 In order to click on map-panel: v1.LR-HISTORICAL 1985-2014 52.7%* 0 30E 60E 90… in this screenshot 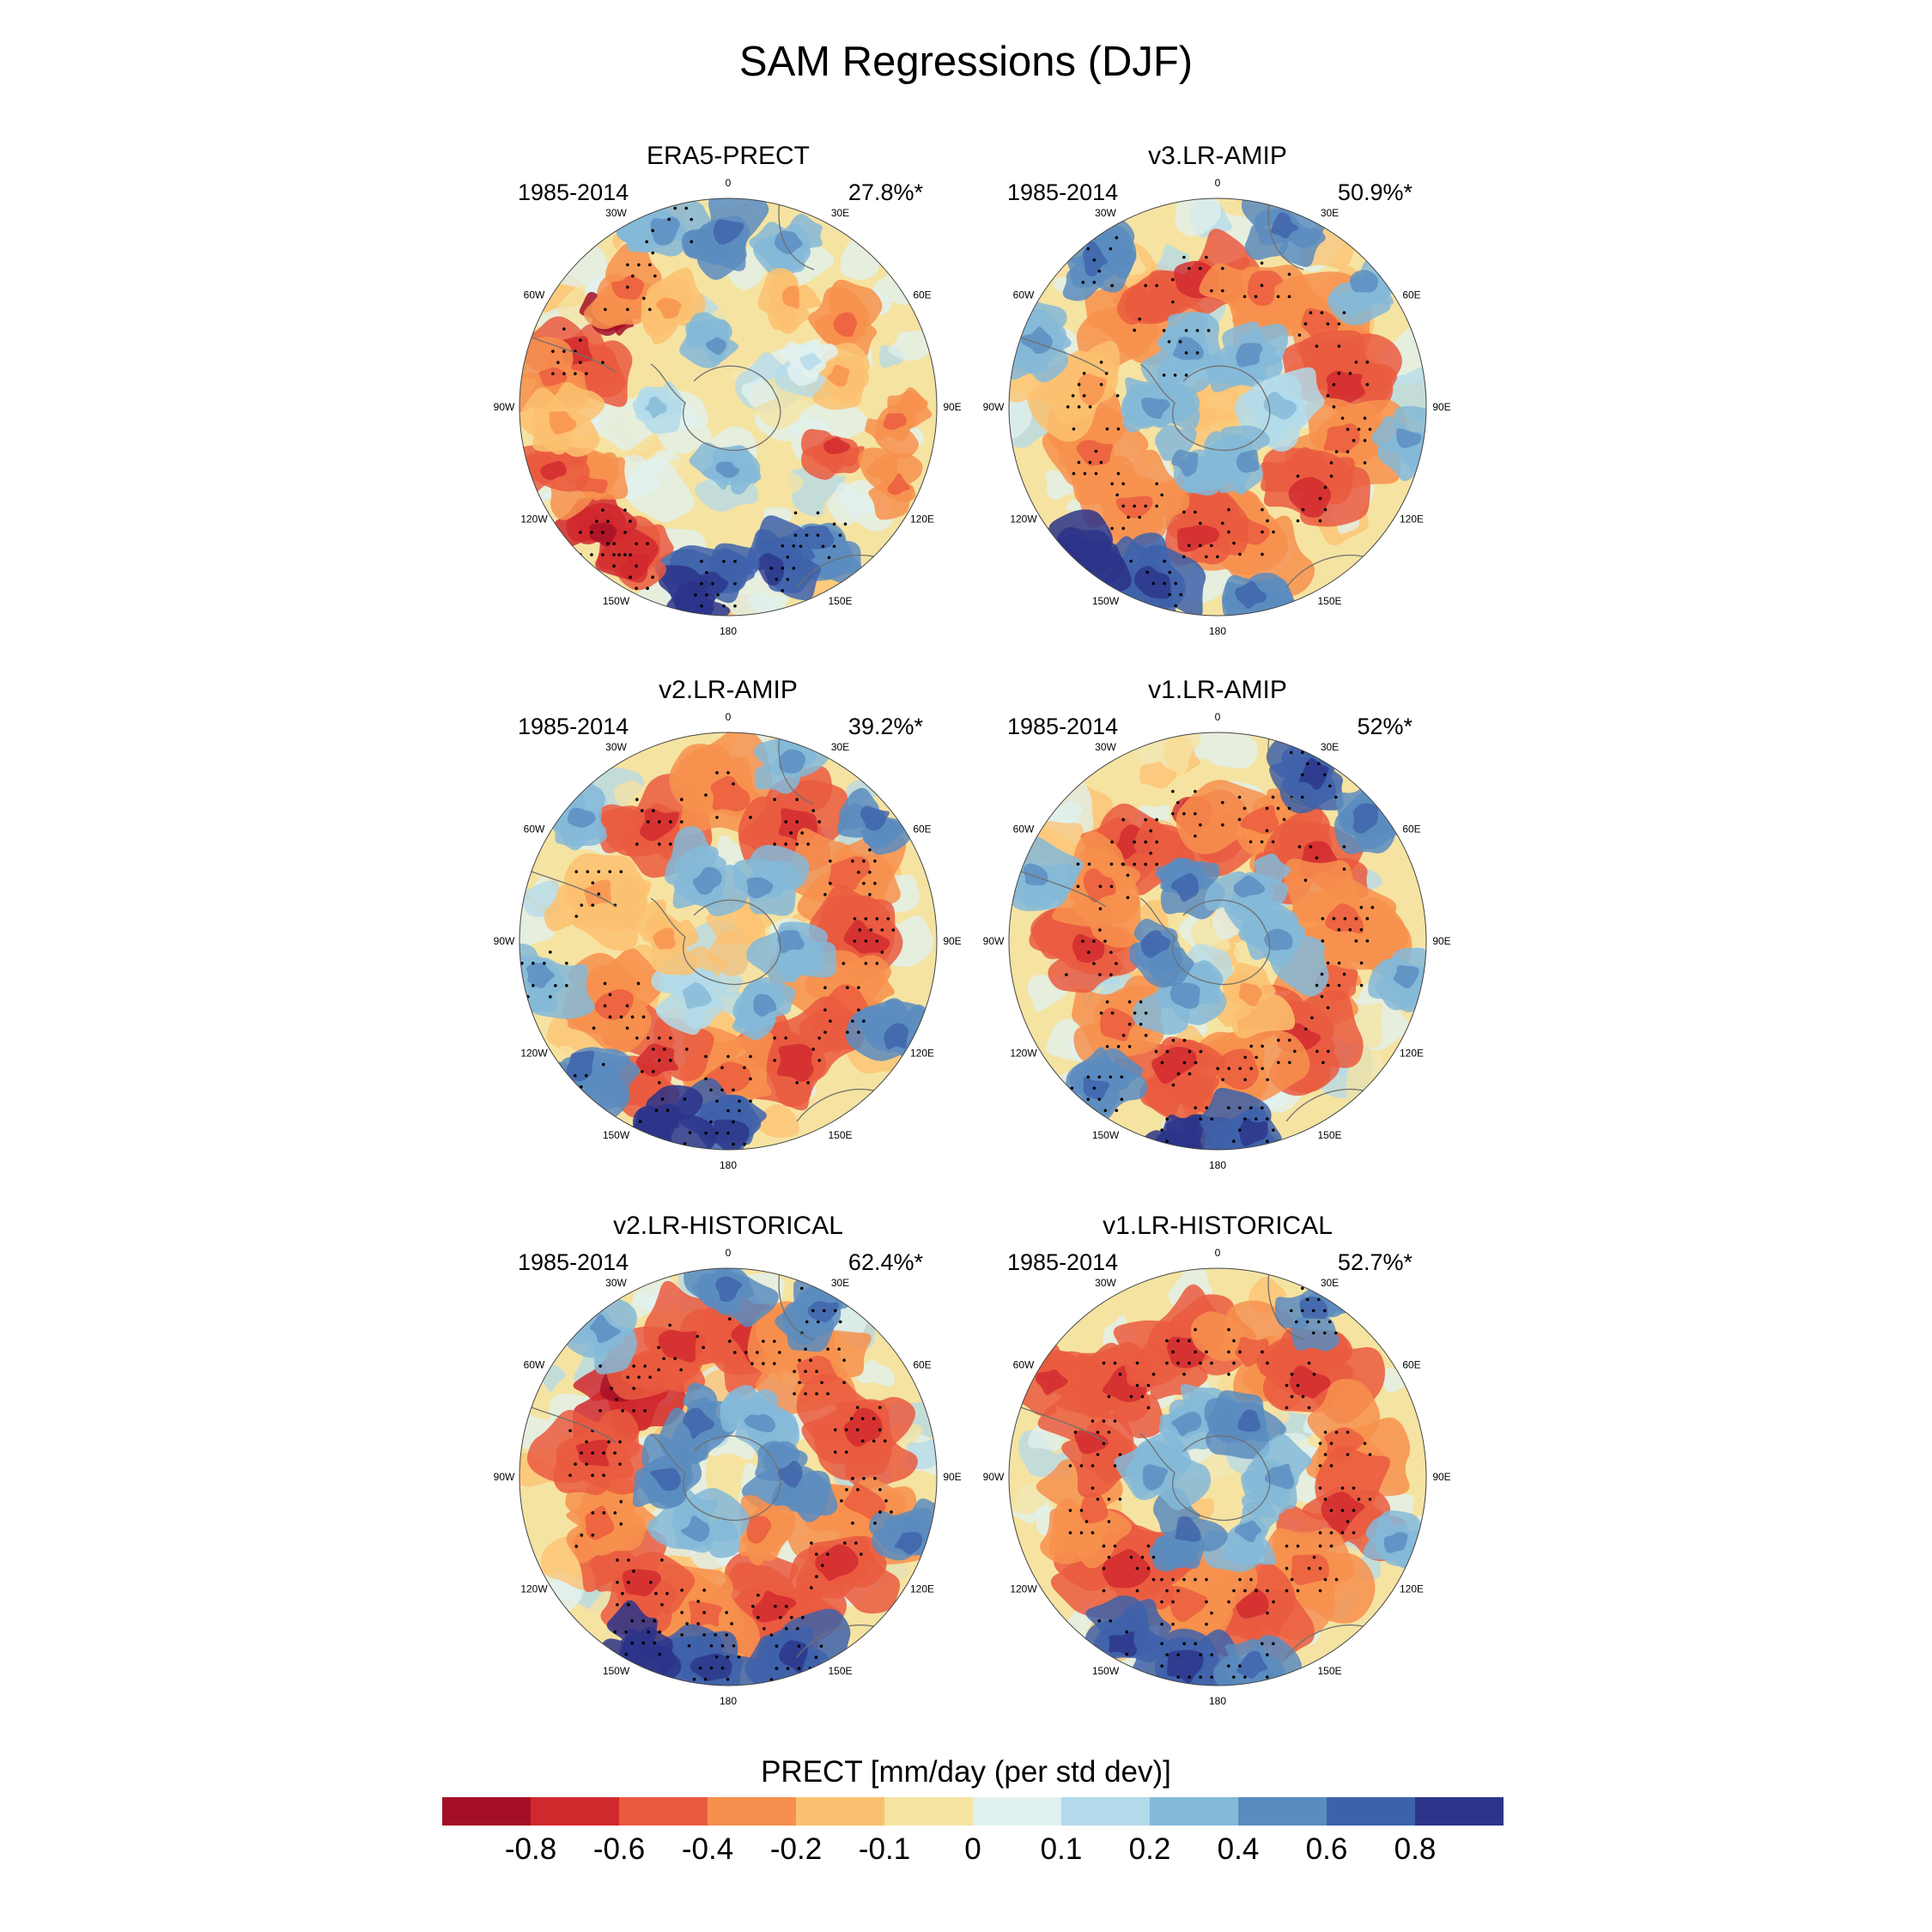, I will do `click(1217, 1459)`.